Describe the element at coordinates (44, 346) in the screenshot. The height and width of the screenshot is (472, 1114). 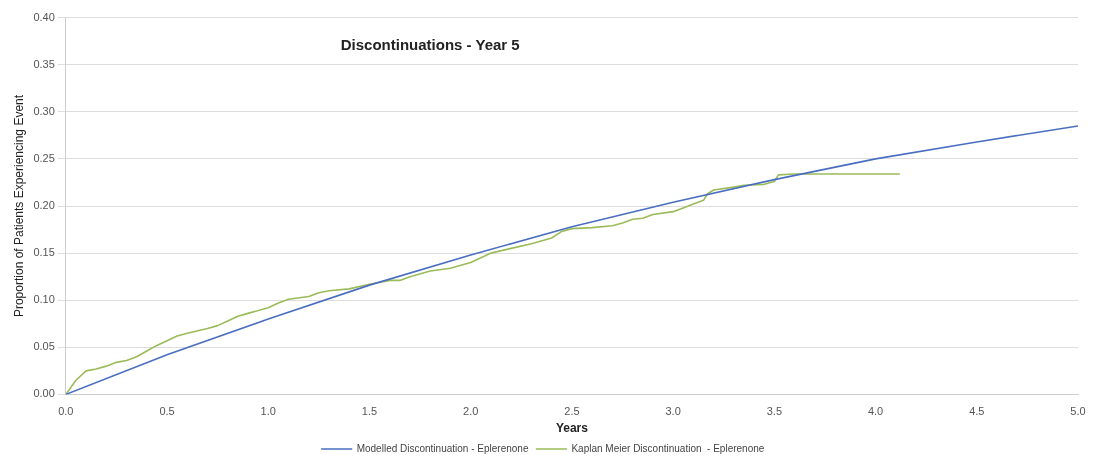
I see `y-tick-label: 0.05` at that location.